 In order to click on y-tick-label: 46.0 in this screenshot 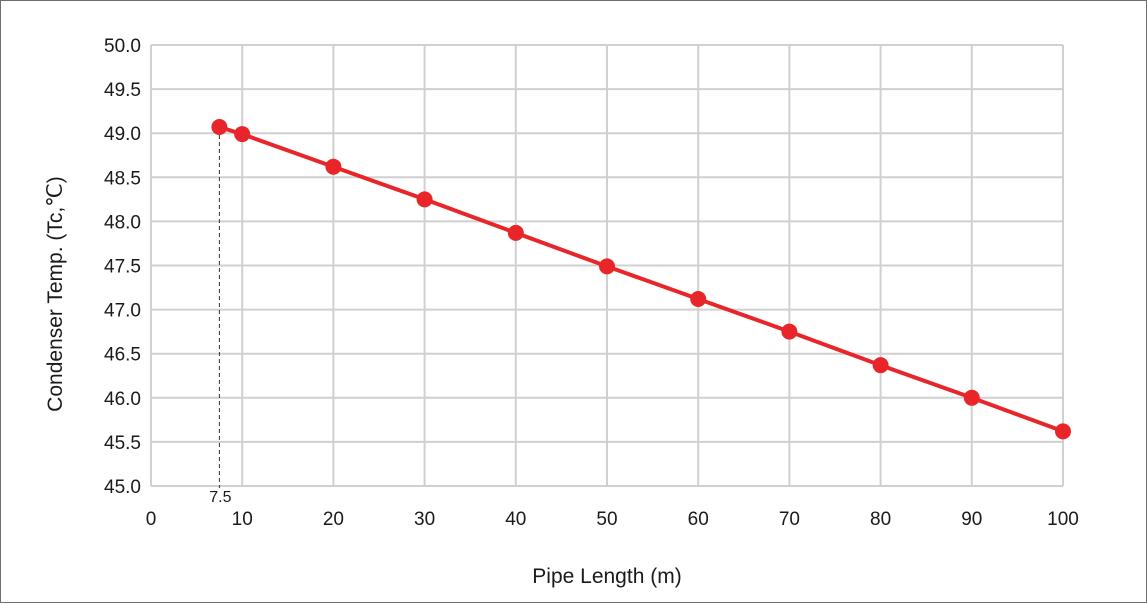, I will do `click(122, 399)`.